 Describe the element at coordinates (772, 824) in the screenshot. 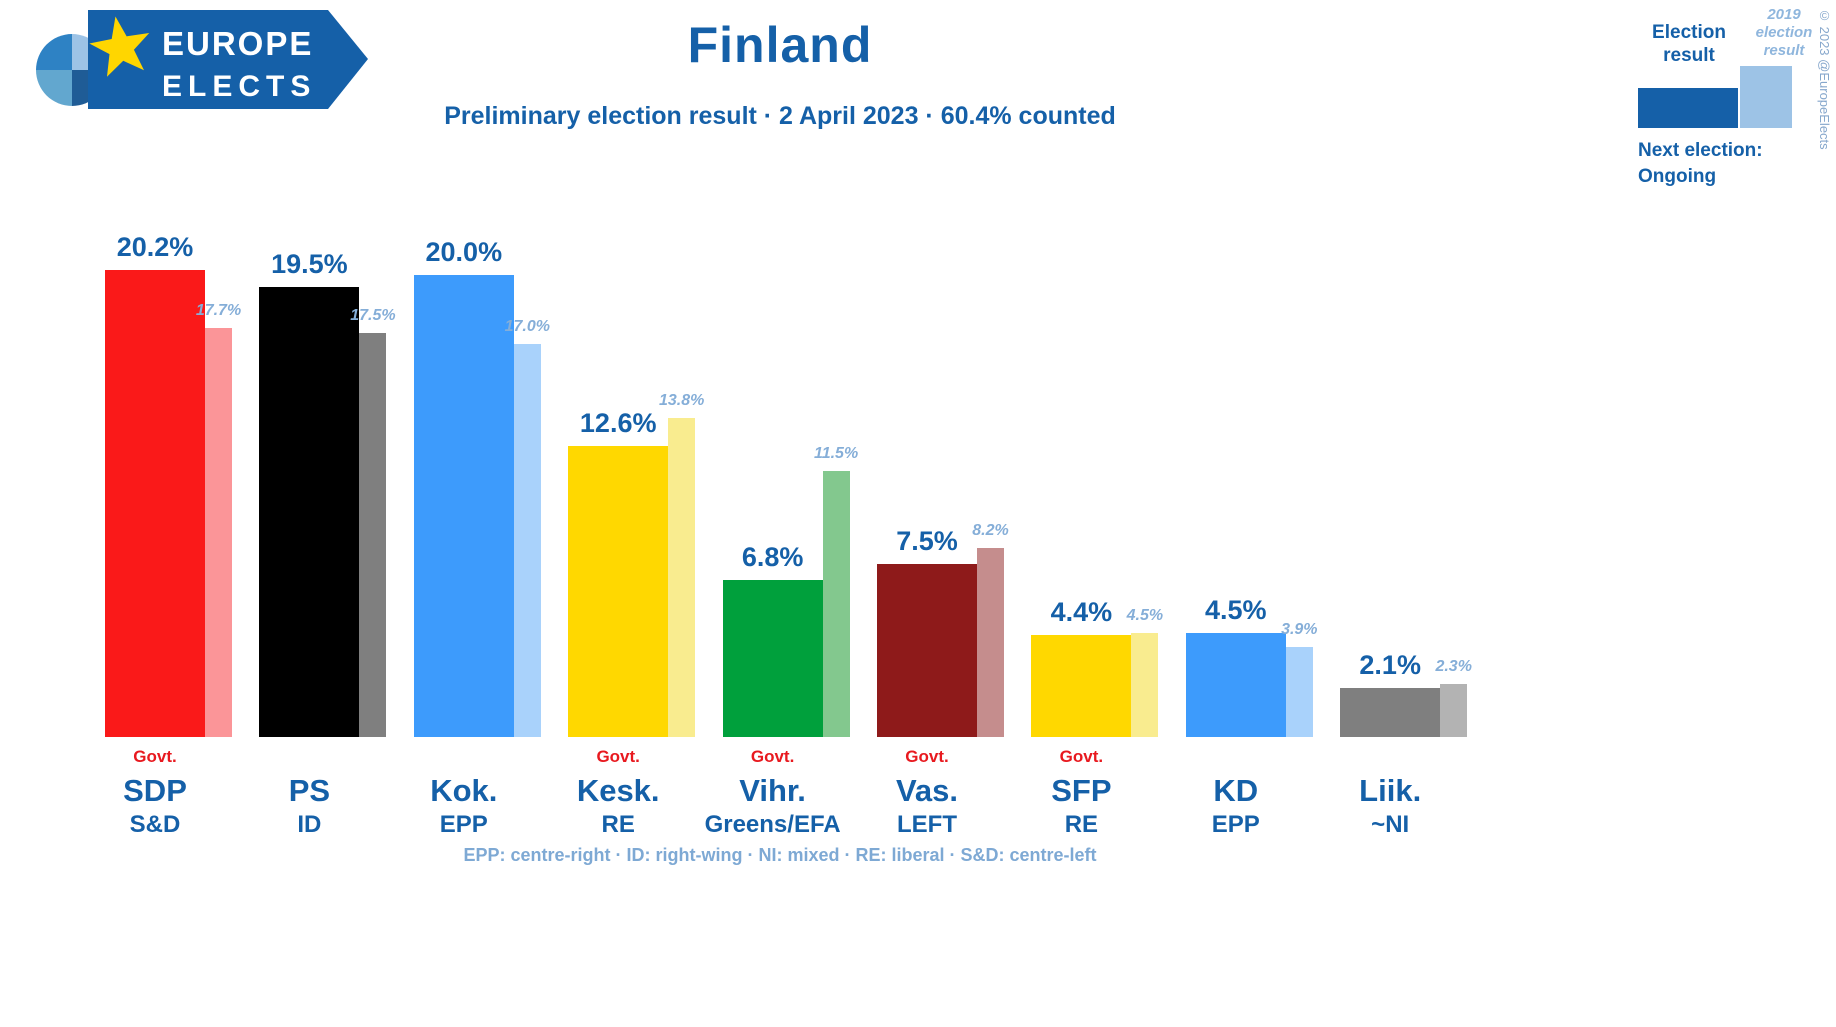

I see `party-group: Greens/EFA` at that location.